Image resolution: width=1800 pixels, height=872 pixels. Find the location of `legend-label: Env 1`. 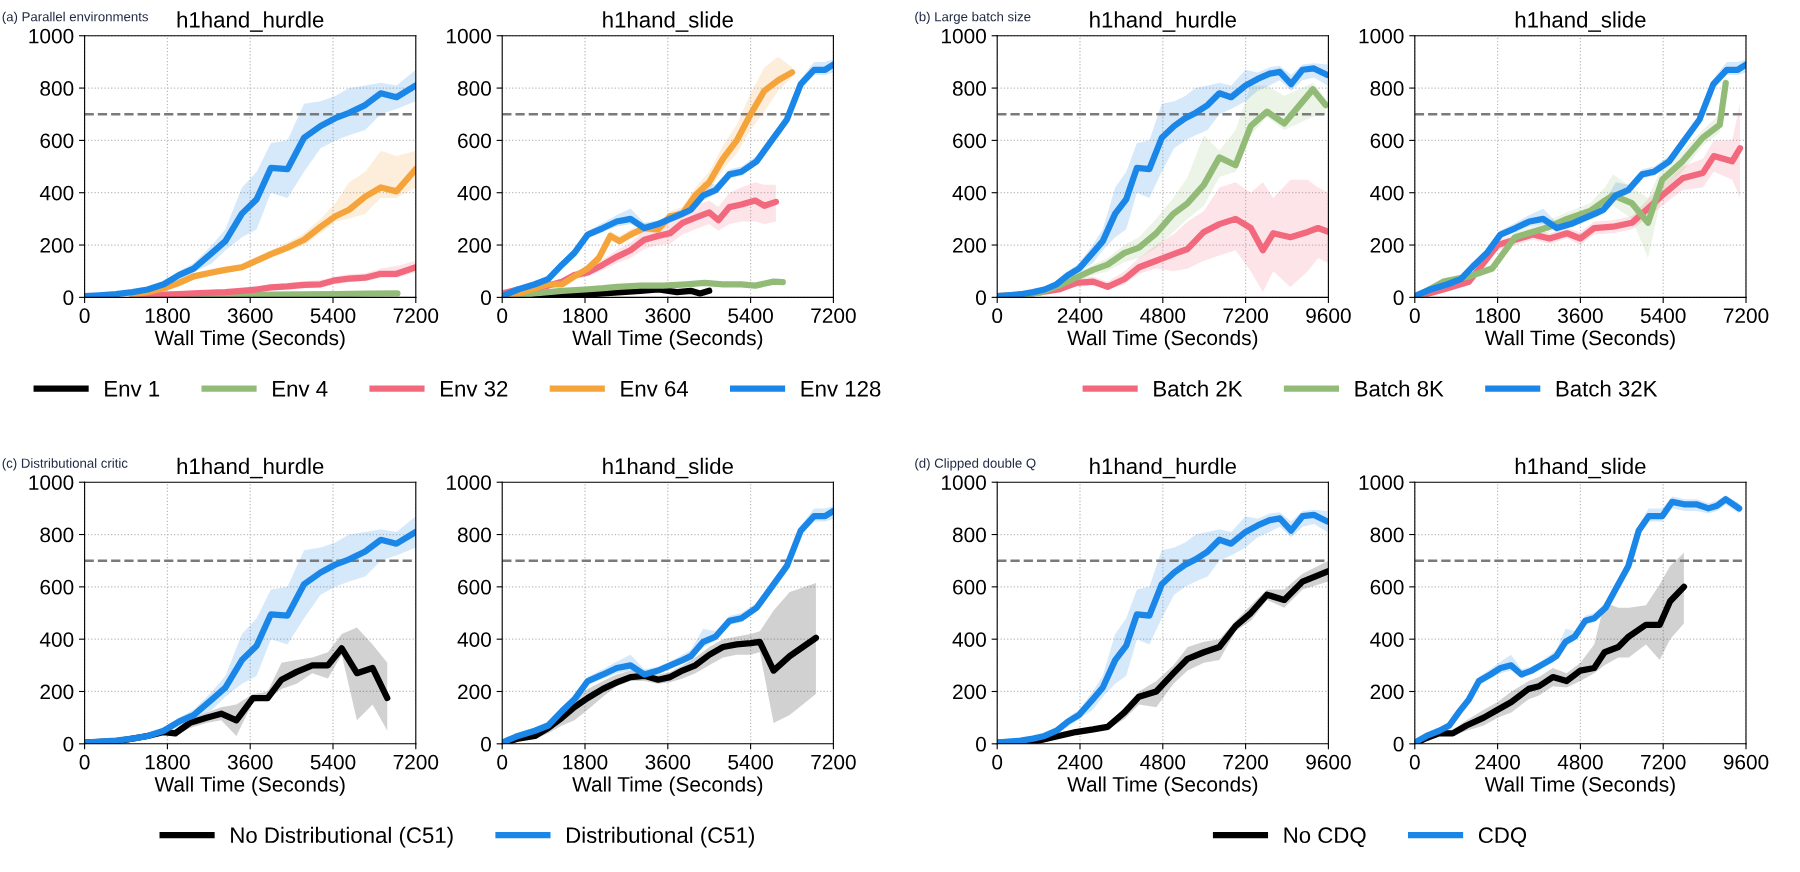

legend-label: Env 1 is located at coordinates (132, 389).